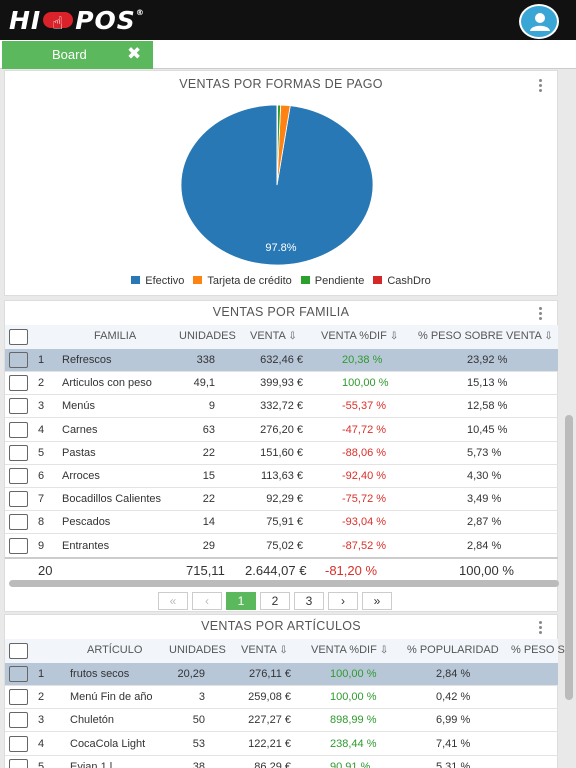 This screenshot has width=576, height=768. Describe the element at coordinates (259, 650) in the screenshot. I see `col-venta-label: VENTA` at that location.